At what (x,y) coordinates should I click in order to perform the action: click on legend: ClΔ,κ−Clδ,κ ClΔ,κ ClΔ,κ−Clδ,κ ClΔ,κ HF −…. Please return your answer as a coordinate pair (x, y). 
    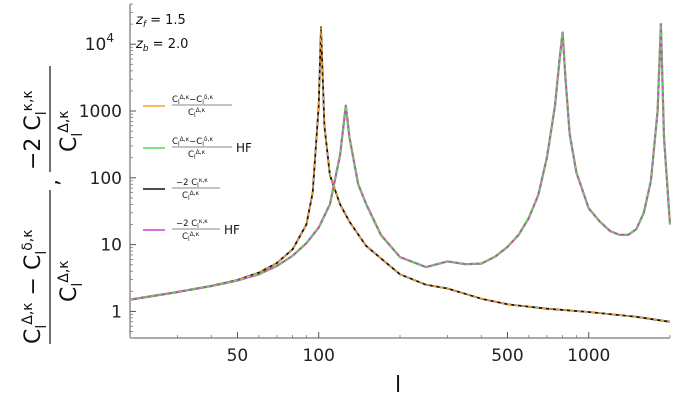
    Looking at the image, I should click on (197, 168).